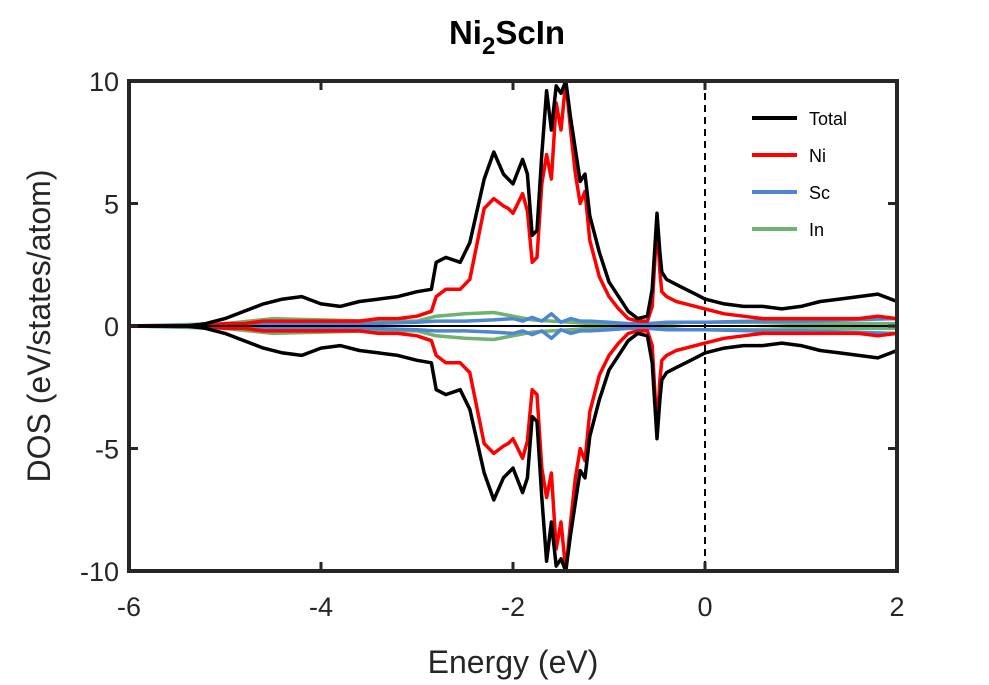 Image resolution: width=989 pixels, height=685 pixels. I want to click on series-line-sc-spin-down, so click(513, 332).